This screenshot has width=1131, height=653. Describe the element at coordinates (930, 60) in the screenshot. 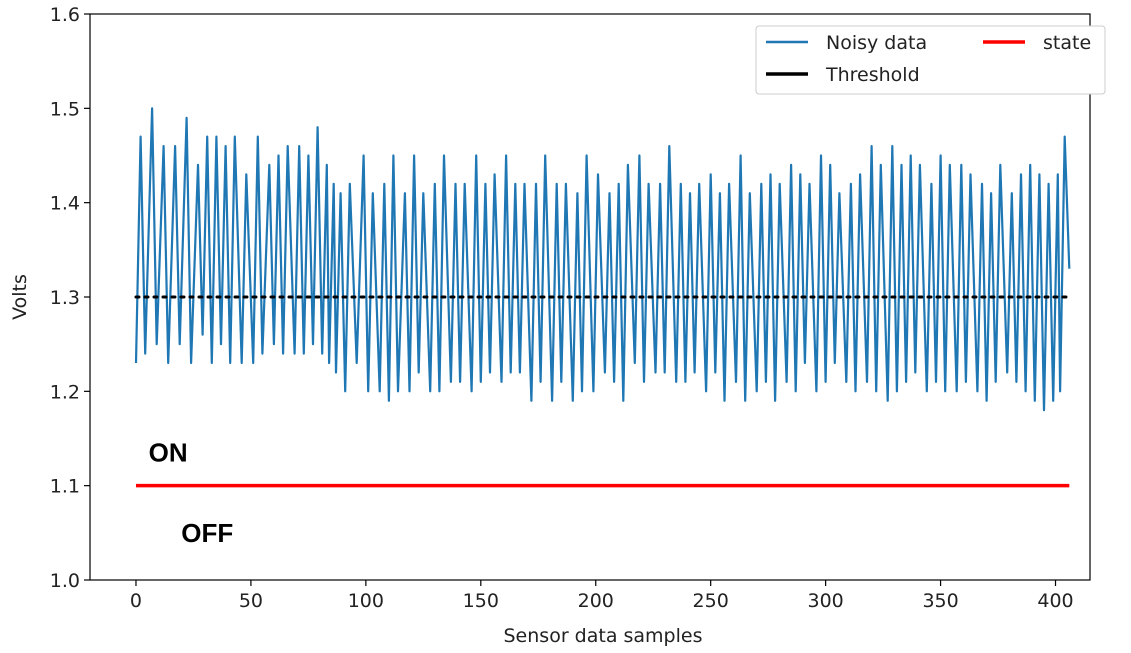

I see `legend: Noisy data Threshold state` at that location.